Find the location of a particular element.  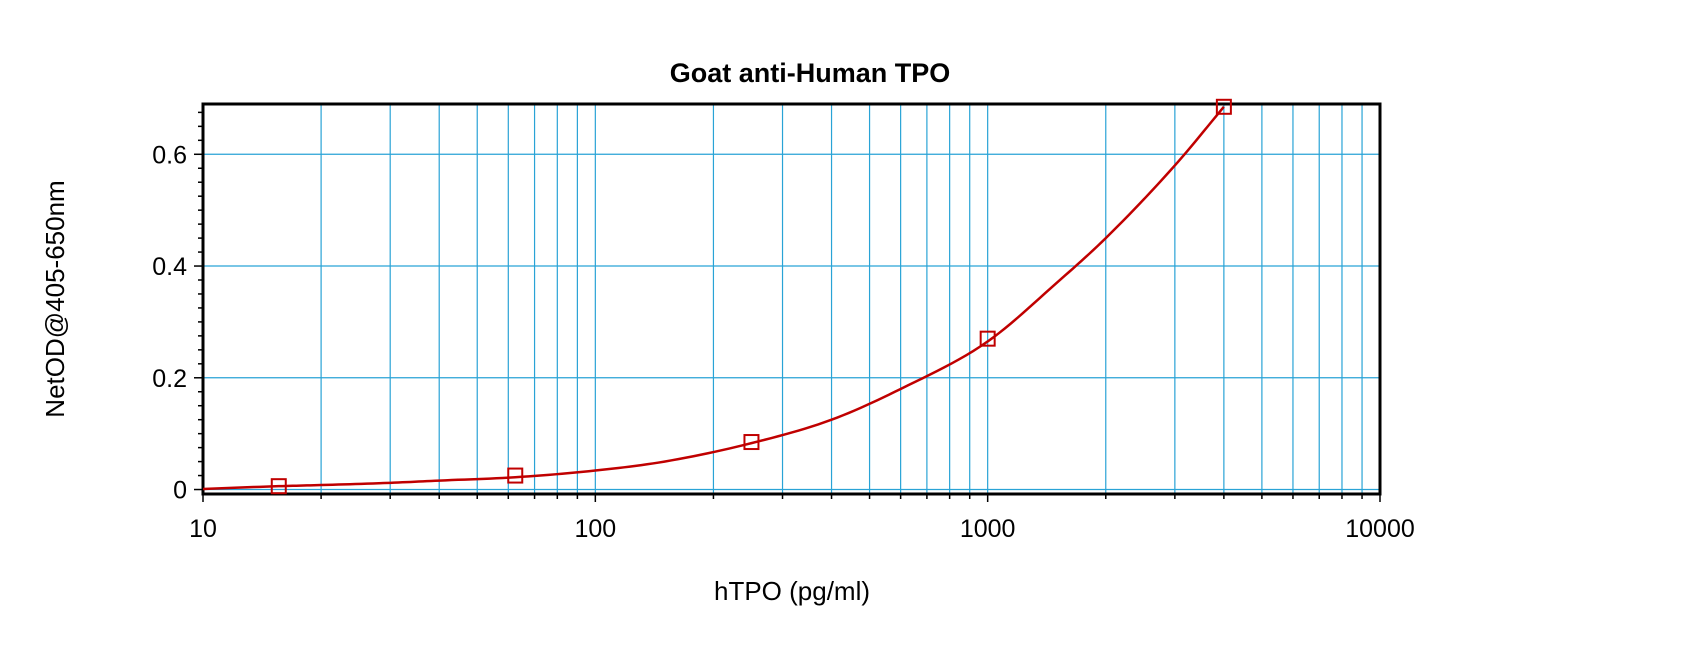

y-tick-label: 0.2 is located at coordinates (169, 379).